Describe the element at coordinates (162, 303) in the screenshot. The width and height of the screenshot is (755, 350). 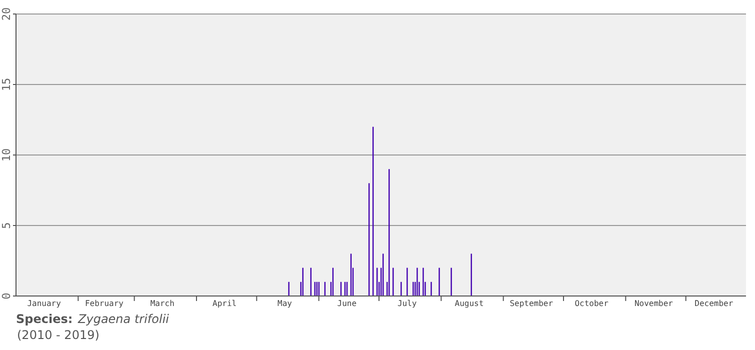
I see `x-tick-label: March` at that location.